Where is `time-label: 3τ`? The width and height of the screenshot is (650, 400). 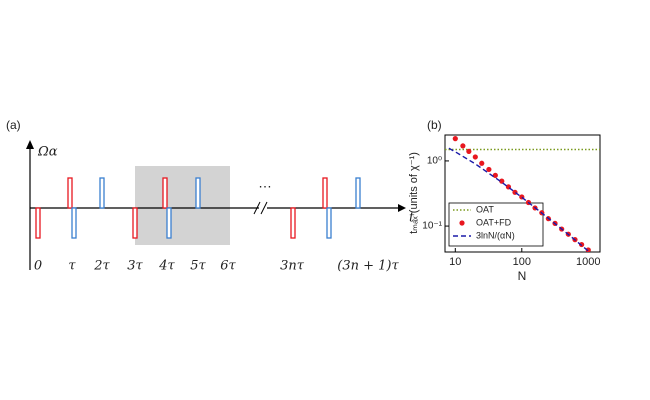 time-label: 3τ is located at coordinates (135, 266).